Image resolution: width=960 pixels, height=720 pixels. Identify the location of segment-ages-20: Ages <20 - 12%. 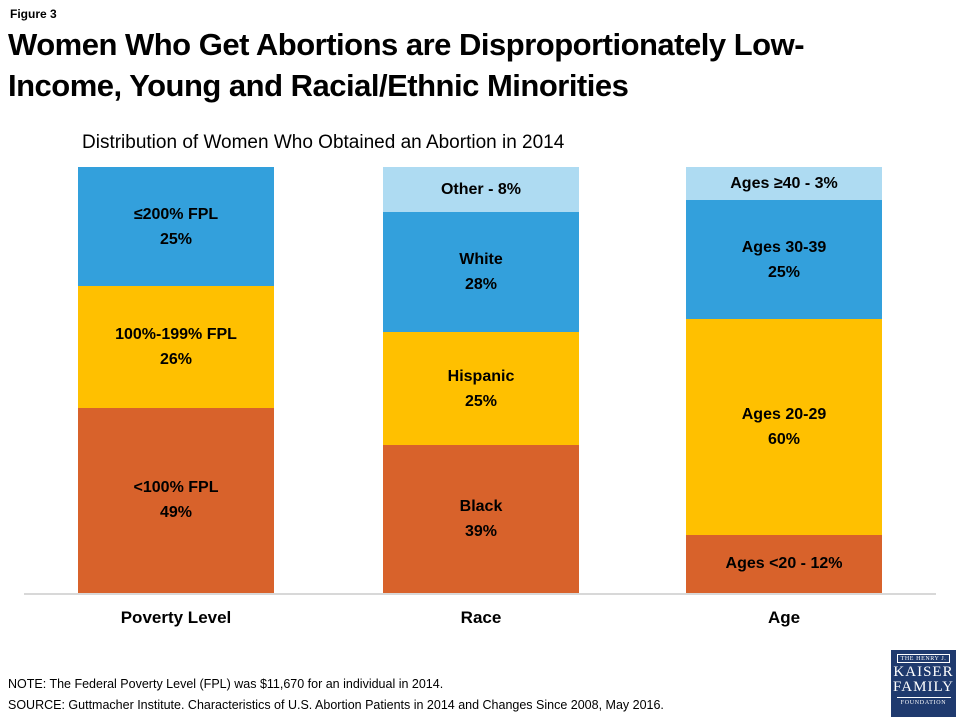
(784, 563).